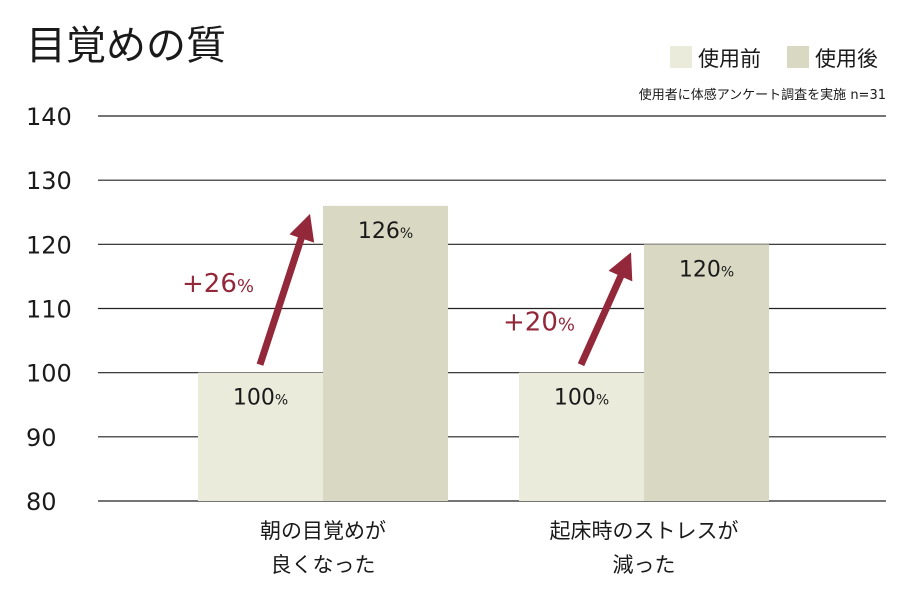  What do you see at coordinates (41, 438) in the screenshot?
I see `y-tick-label: 90` at bounding box center [41, 438].